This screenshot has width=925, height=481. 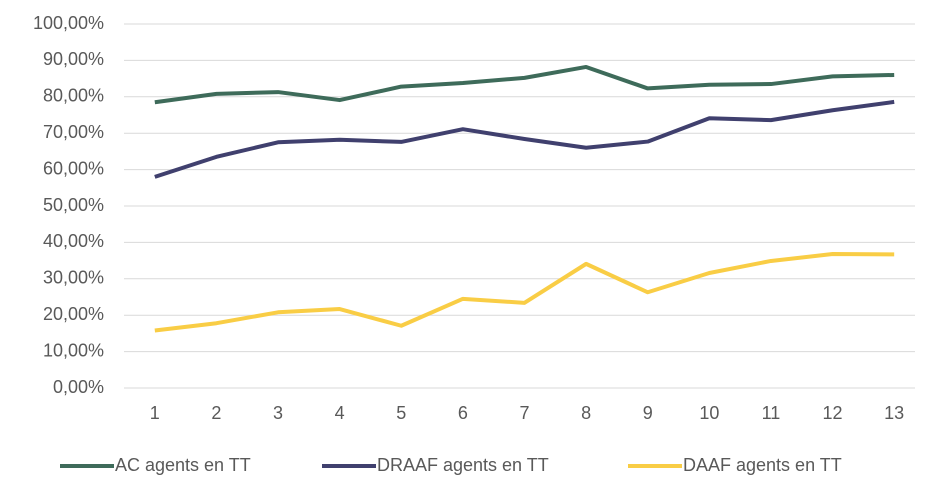 I want to click on y-tick-label: 70,00%, so click(x=73, y=132).